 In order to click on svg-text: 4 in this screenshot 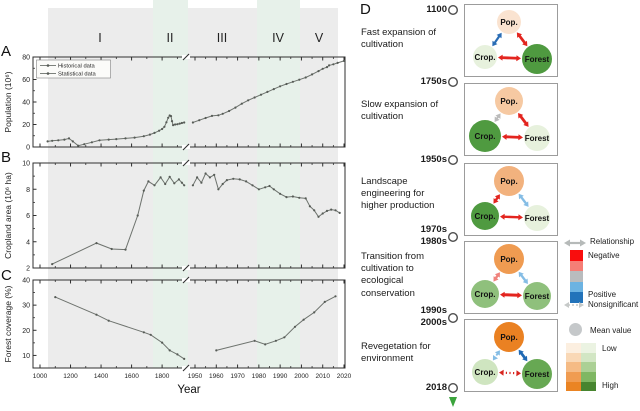, I will do `click(28, 242)`.